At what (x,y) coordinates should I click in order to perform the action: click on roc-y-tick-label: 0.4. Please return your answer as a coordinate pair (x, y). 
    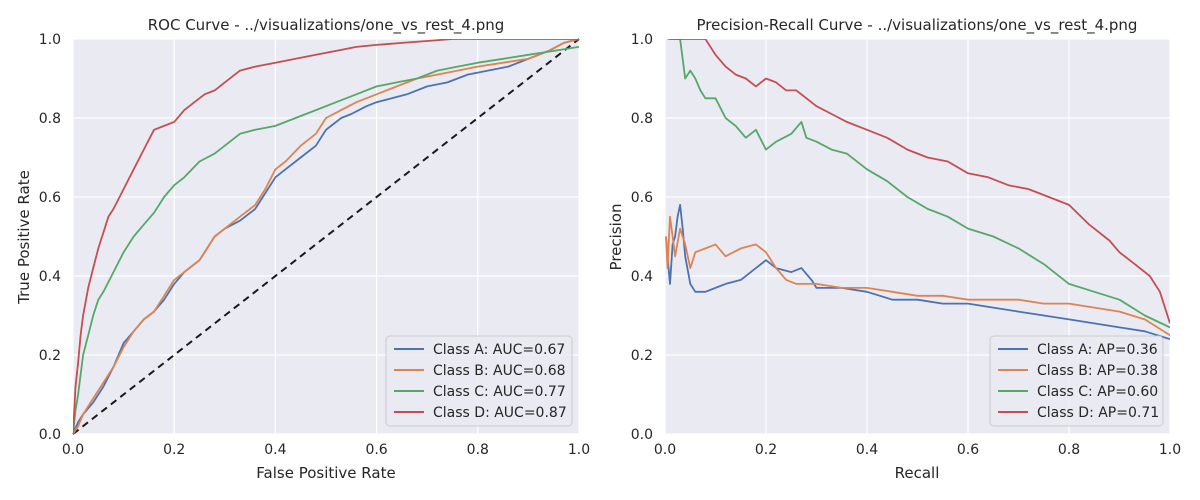
    Looking at the image, I should click on (50, 277).